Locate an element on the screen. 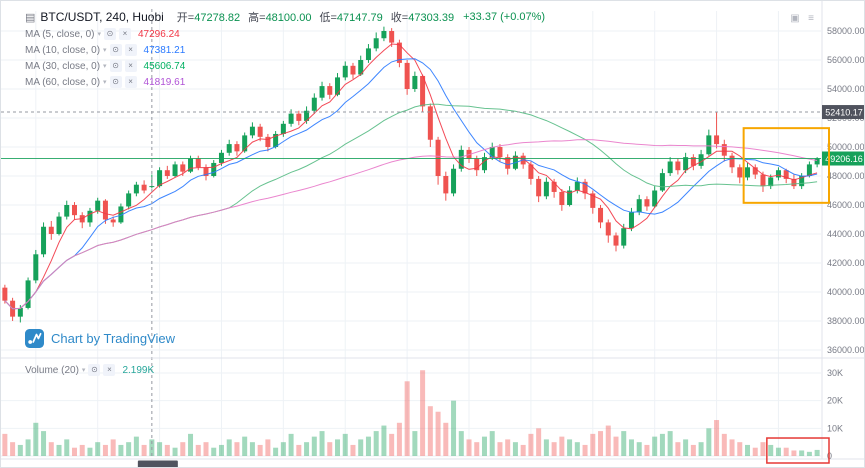 This screenshot has width=865, height=468. chevron-down-icon: ▾ is located at coordinates (83, 370).